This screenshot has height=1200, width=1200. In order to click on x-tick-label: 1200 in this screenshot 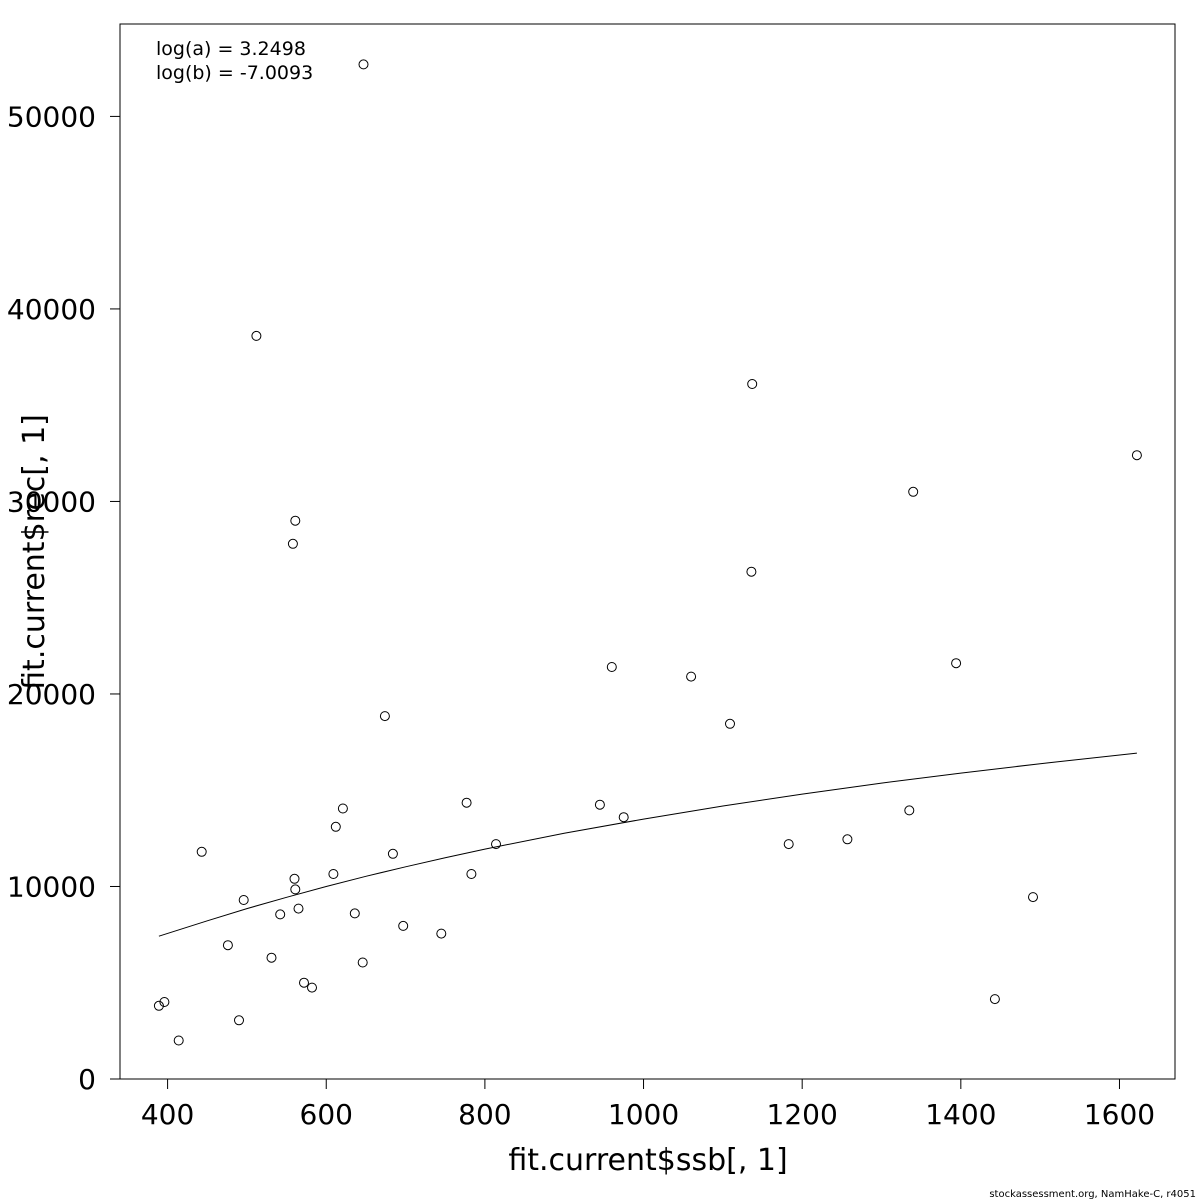, I will do `click(802, 1114)`.